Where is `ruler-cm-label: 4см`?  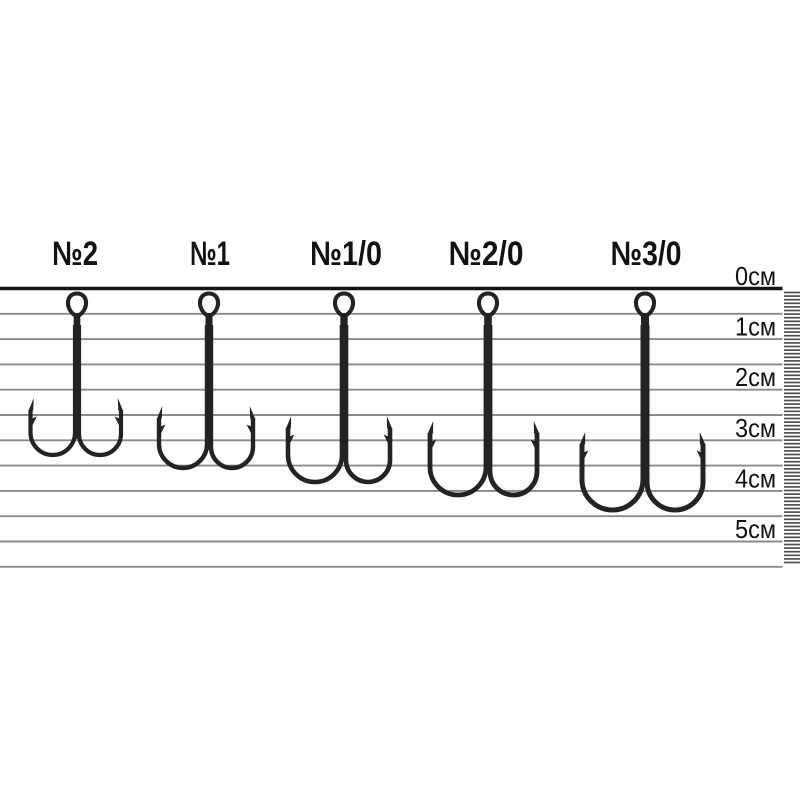
ruler-cm-label: 4см is located at coordinates (755, 478).